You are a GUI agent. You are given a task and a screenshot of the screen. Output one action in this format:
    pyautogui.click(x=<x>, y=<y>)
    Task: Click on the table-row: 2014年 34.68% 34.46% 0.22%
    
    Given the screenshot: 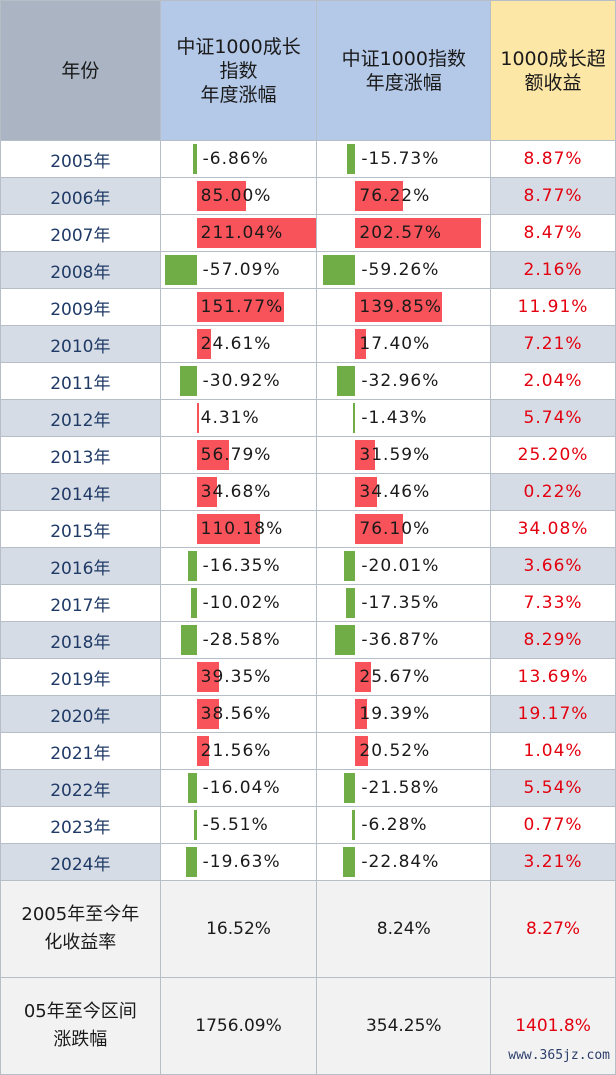 What is the action you would take?
    pyautogui.click(x=308, y=492)
    